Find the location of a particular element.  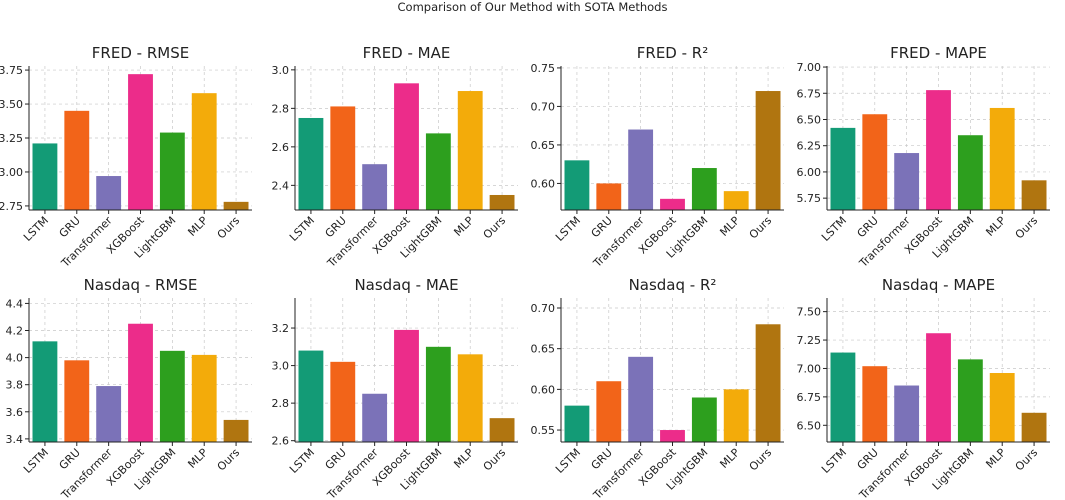

y-tick-label: 7.50 is located at coordinates (809, 312).